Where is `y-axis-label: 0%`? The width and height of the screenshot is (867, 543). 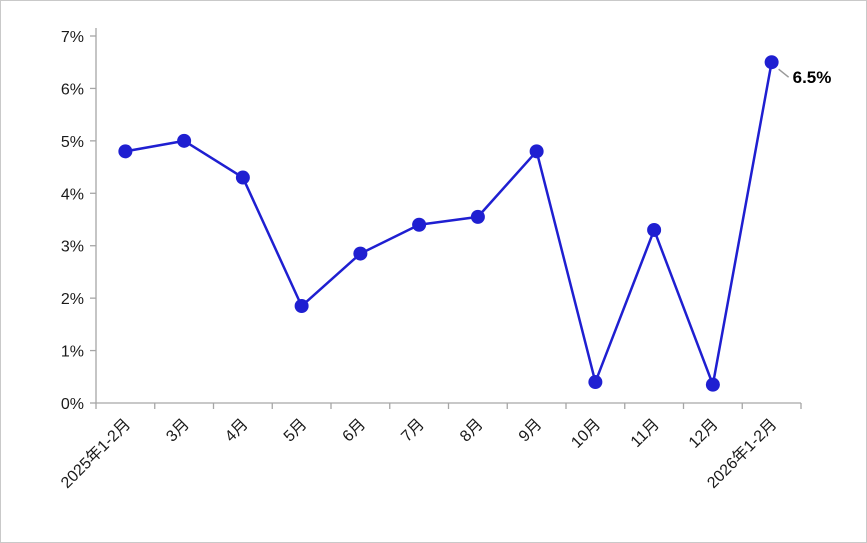
y-axis-label: 0% is located at coordinates (72, 404).